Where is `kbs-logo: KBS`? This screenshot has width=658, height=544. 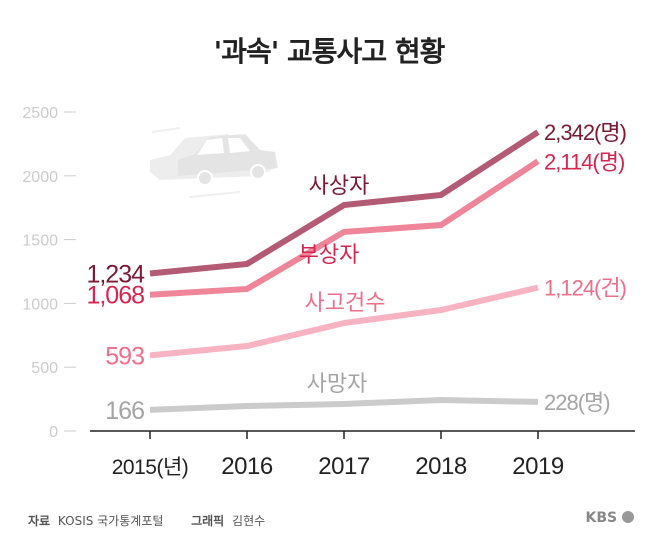 kbs-logo: KBS is located at coordinates (610, 518).